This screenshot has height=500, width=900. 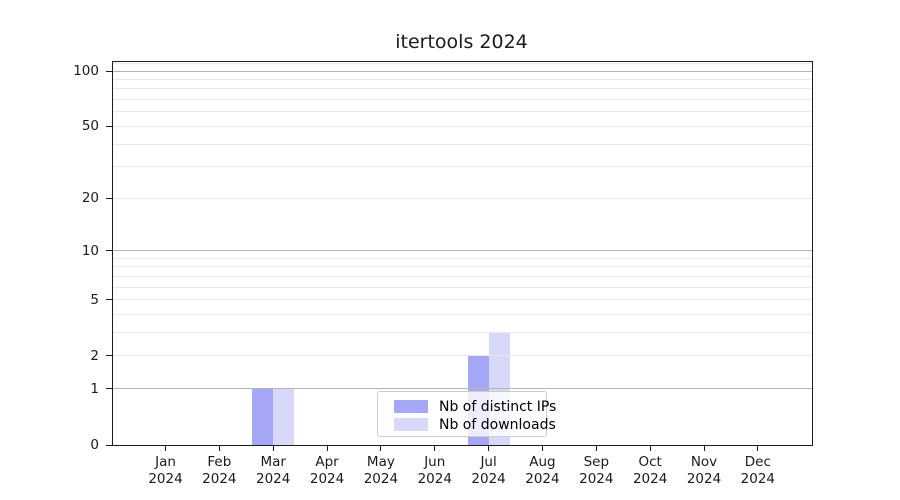 I want to click on x-tick-label: Mar 2024, so click(x=273, y=471).